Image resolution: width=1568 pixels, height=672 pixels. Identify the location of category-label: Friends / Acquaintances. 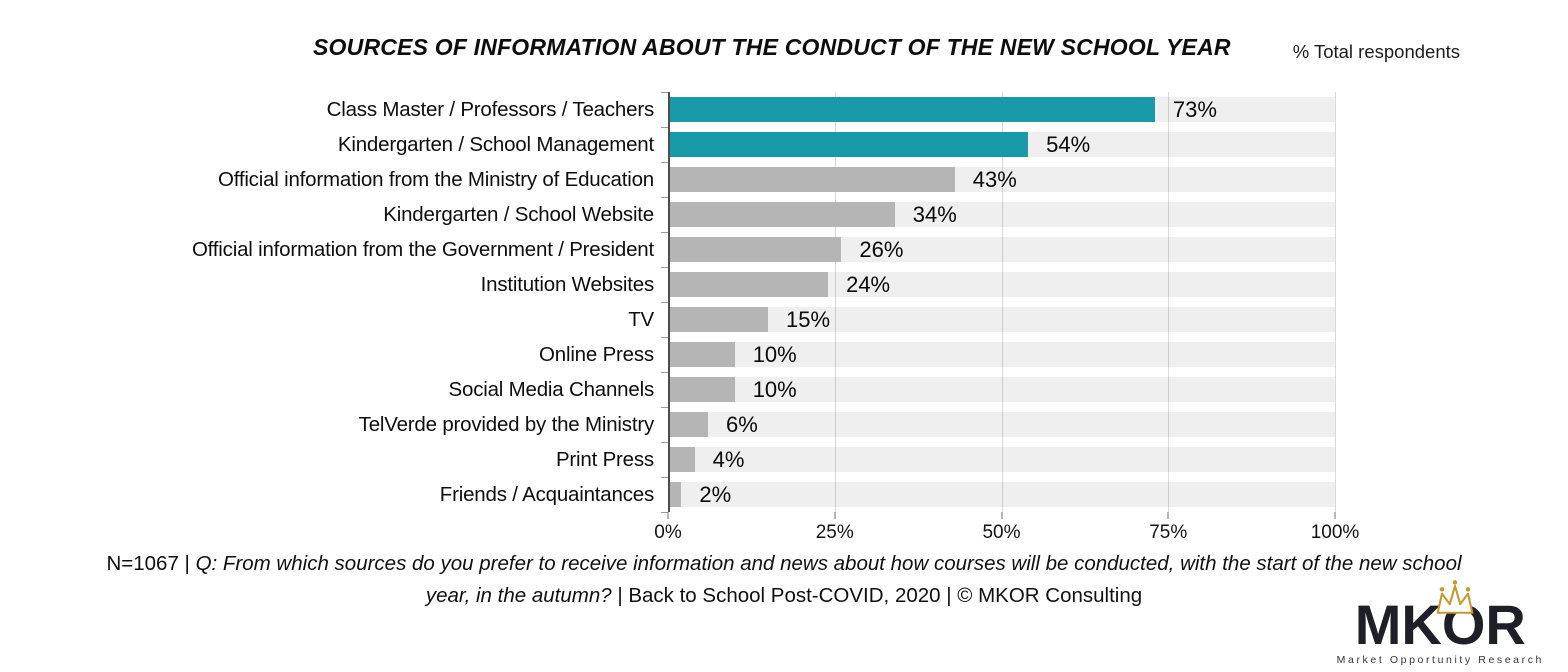
(546, 494).